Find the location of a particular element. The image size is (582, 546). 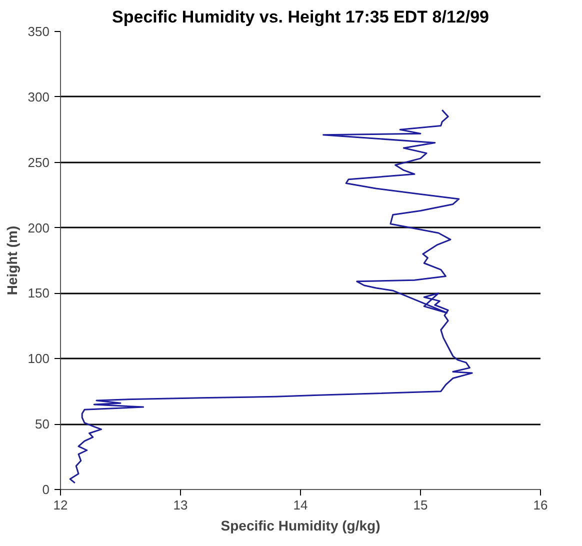

chart-title: Specific Humidity vs. Height 17:35 EDT 8/12/99 is located at coordinates (300, 17).